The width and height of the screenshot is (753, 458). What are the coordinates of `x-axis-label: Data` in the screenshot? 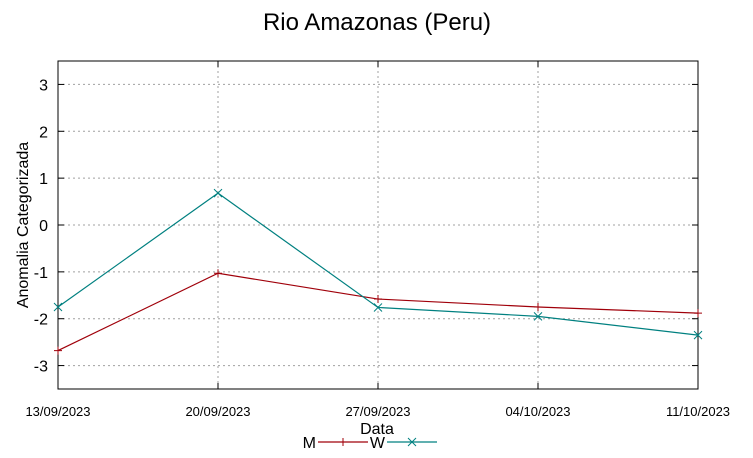 It's located at (377, 429).